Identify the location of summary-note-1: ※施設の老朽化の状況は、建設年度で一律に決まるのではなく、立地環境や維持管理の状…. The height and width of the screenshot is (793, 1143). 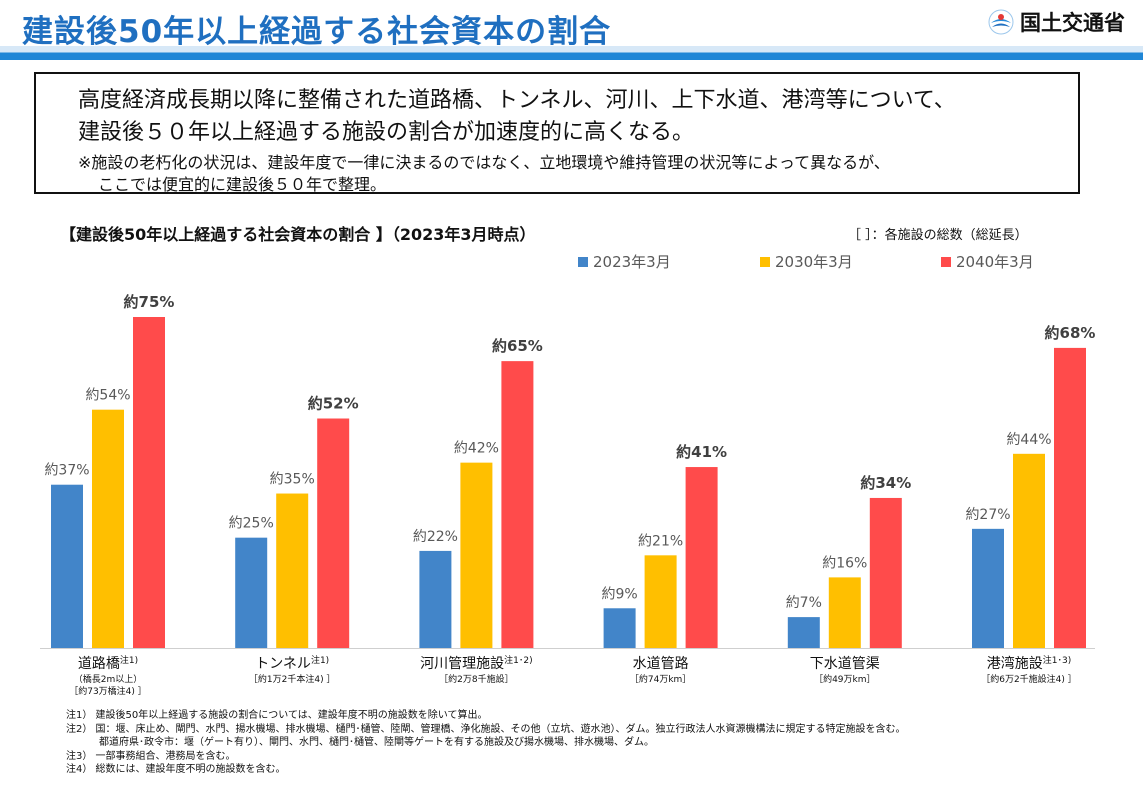
(484, 162).